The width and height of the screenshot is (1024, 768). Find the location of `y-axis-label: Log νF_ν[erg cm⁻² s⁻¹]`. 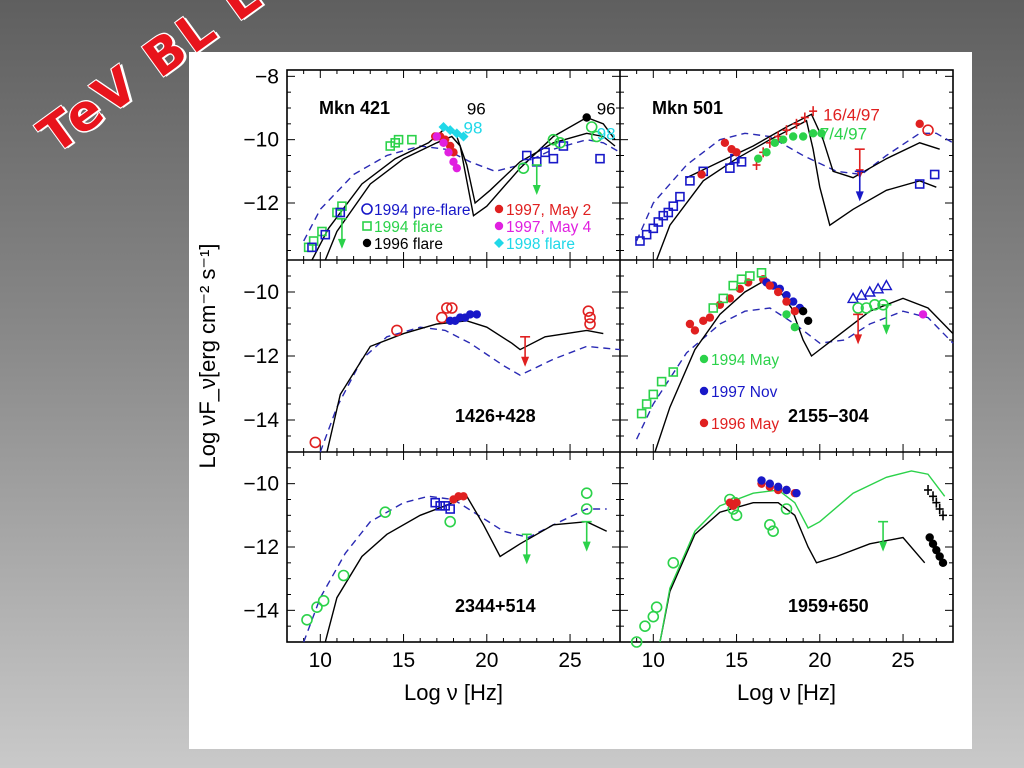

y-axis-label: Log νF_ν[erg cm⁻² s⁻¹] is located at coordinates (207, 356).